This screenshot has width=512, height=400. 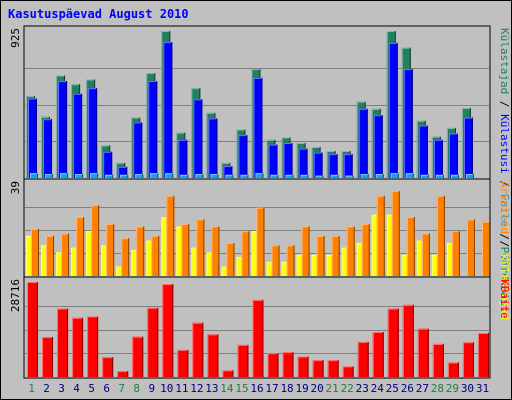 I want to click on x-tick-label-22: 22, so click(x=347, y=388).